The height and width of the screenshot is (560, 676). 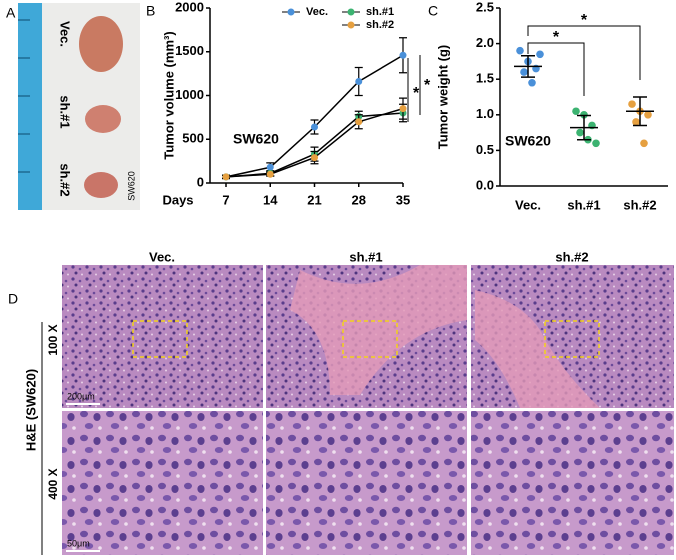 What do you see at coordinates (53, 483) in the screenshot?
I see `row-label: 400 X` at bounding box center [53, 483].